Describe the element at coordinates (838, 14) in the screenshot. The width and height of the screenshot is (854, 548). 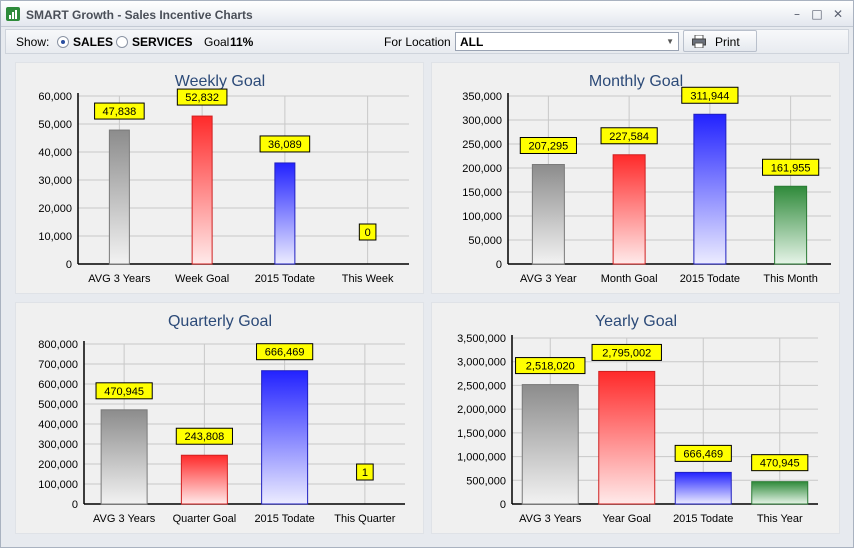
I see `close-icon: ✕` at that location.